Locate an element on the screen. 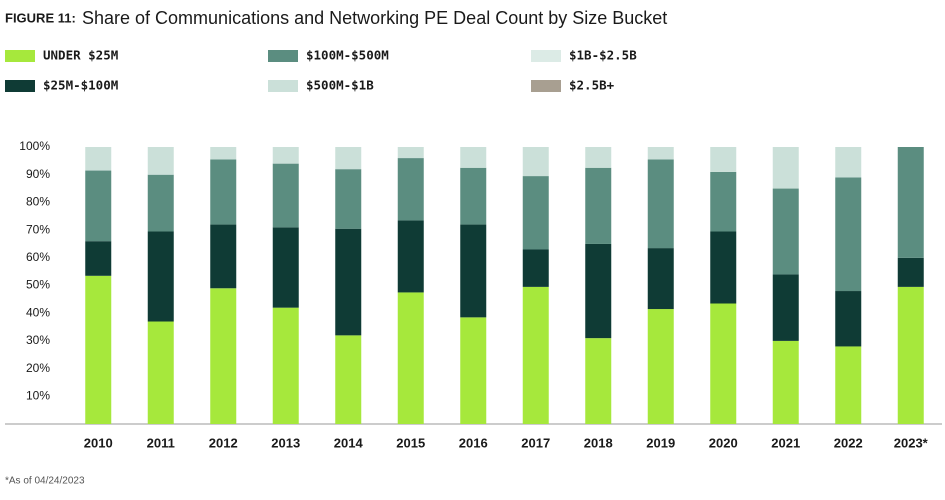  x-tick-label: 2023* is located at coordinates (911, 442).